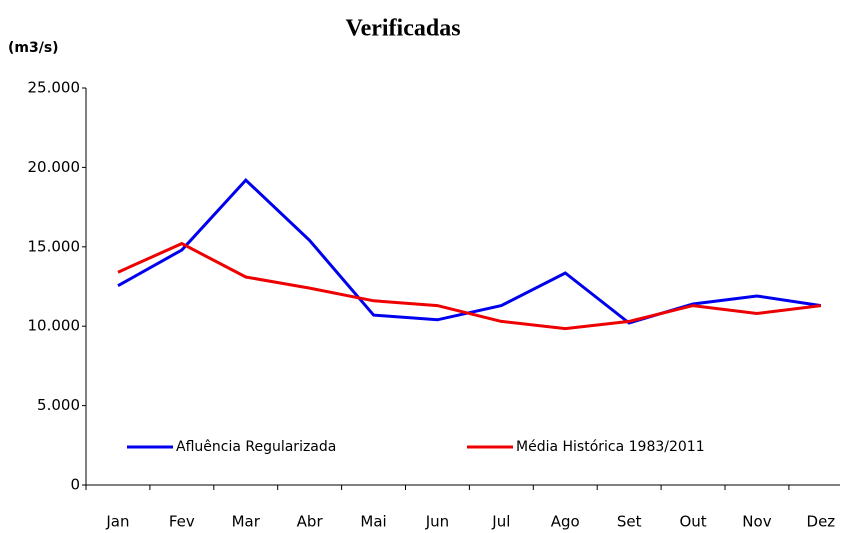 The height and width of the screenshot is (533, 843). Describe the element at coordinates (565, 522) in the screenshot. I see `x-tick-label: Ago` at that location.